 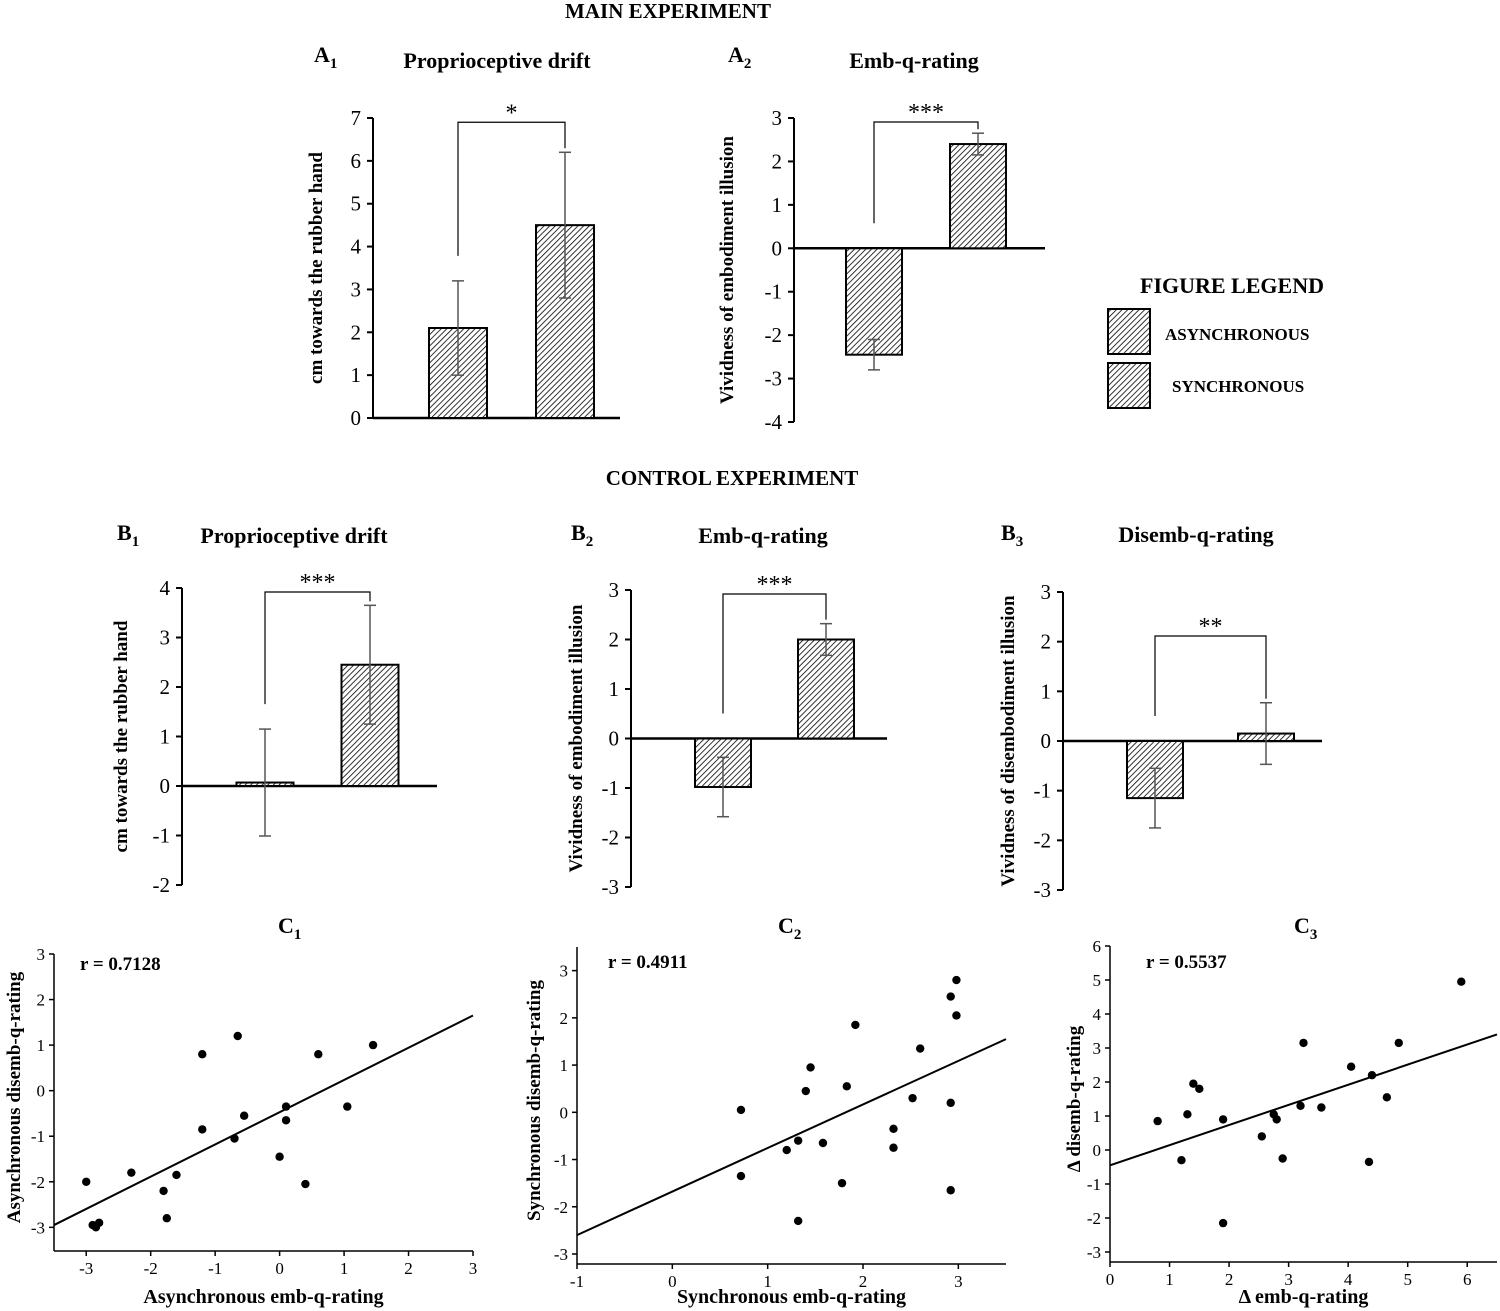 What do you see at coordinates (356, 118) in the screenshot?
I see `y-tick-label-a1: 7` at bounding box center [356, 118].